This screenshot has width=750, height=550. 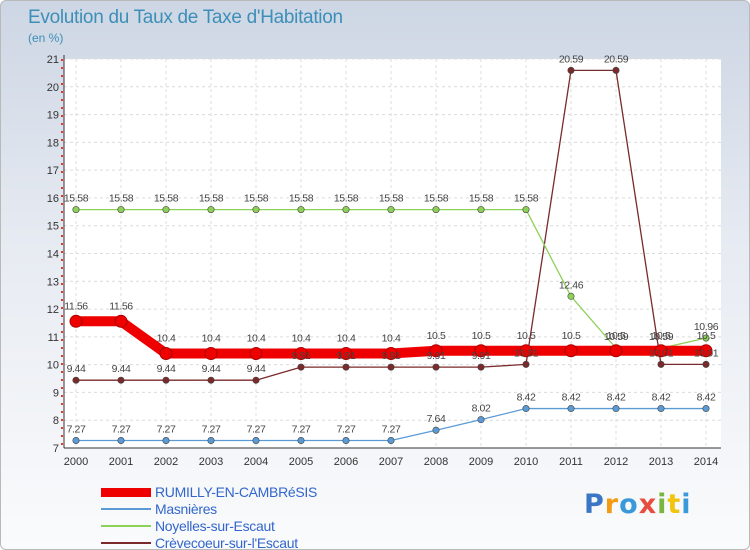 I want to click on x-tick-label: 2001, so click(x=121, y=462).